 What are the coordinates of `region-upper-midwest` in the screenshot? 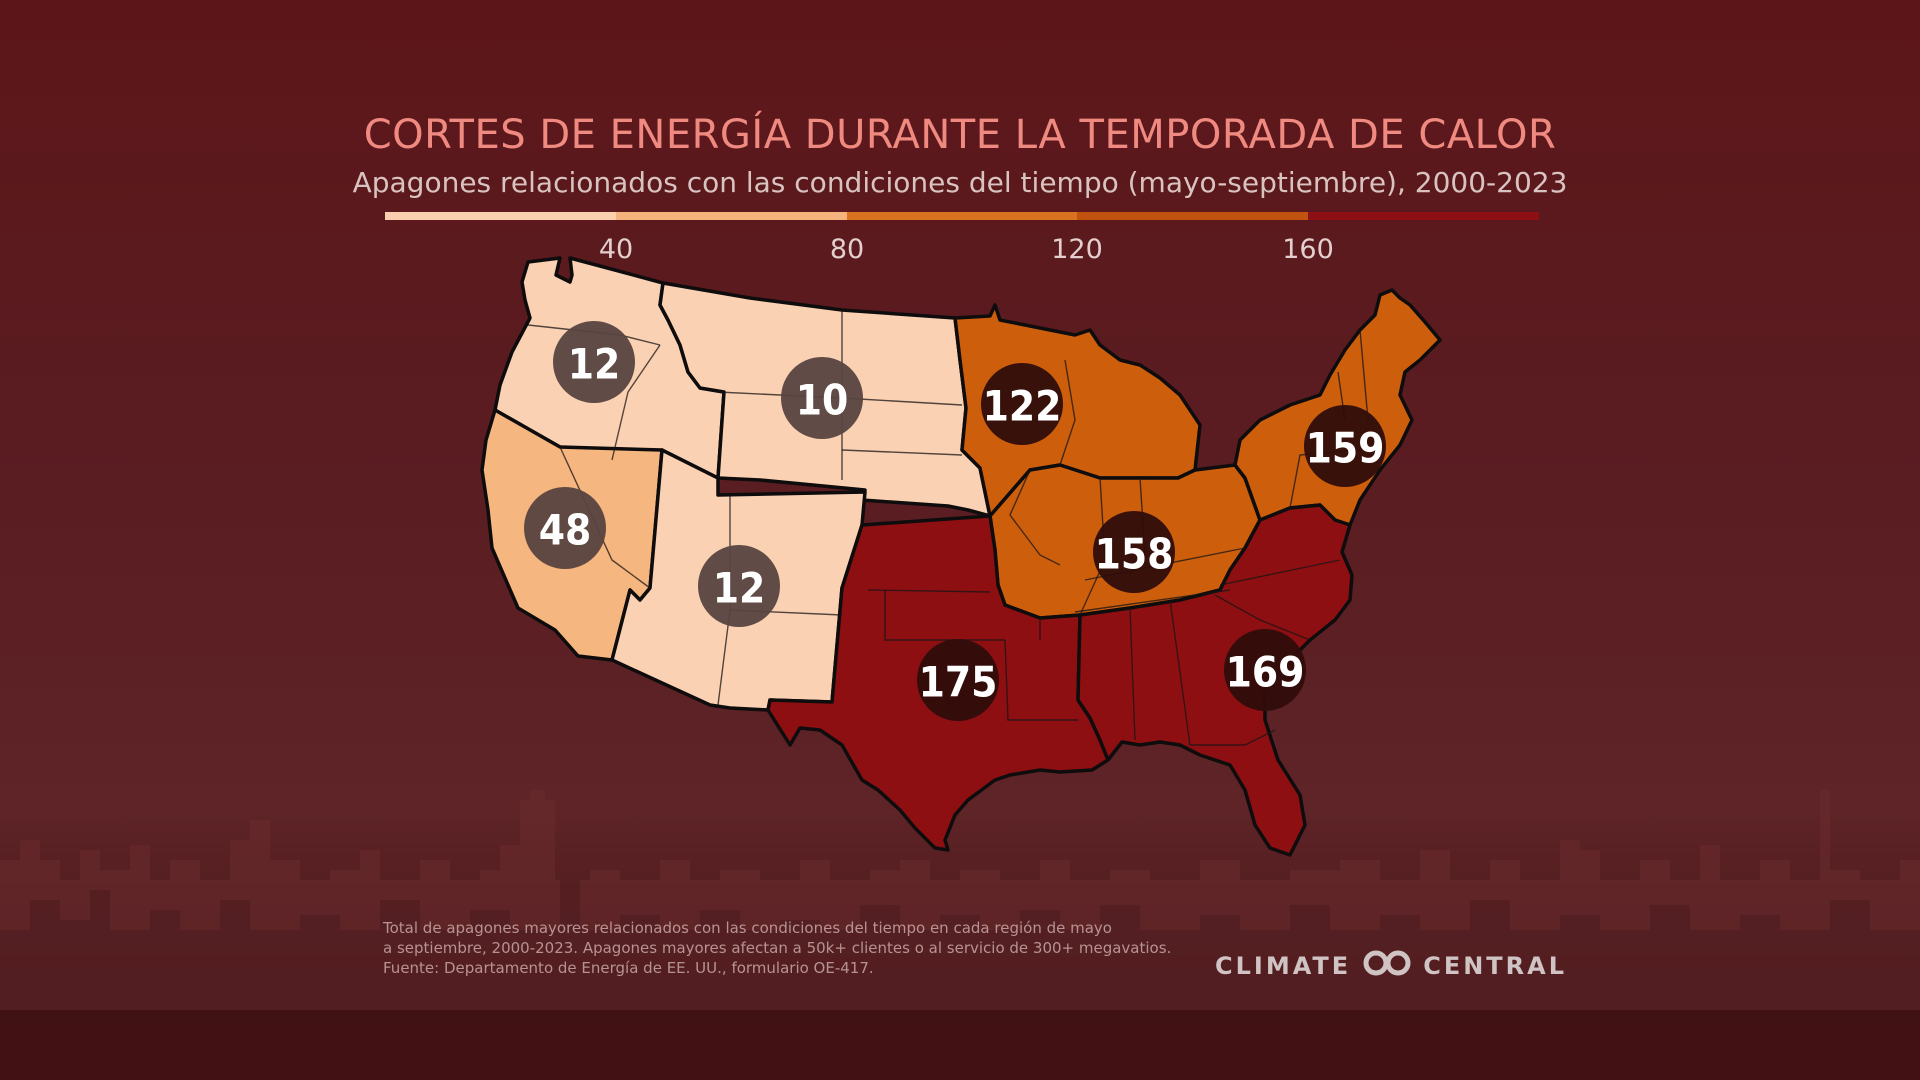 It's located at (1077, 410).